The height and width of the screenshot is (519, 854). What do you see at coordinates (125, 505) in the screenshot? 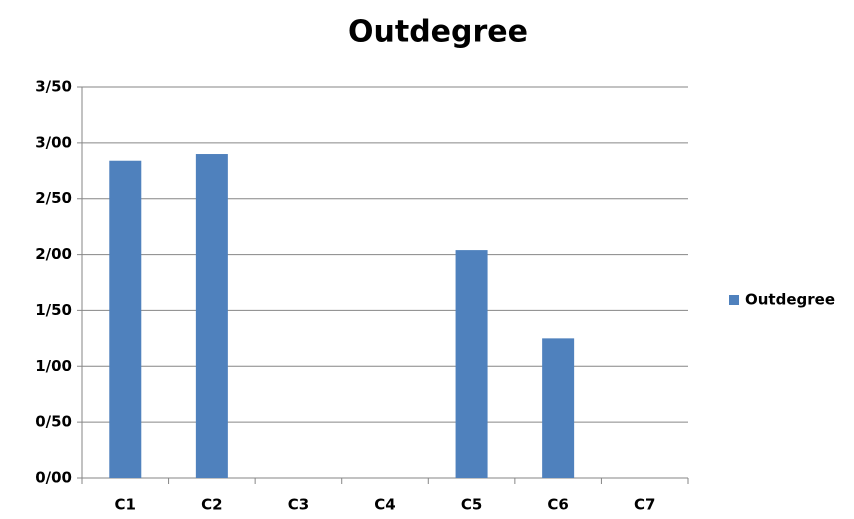
I see `x-tick-label: C1` at bounding box center [125, 505].